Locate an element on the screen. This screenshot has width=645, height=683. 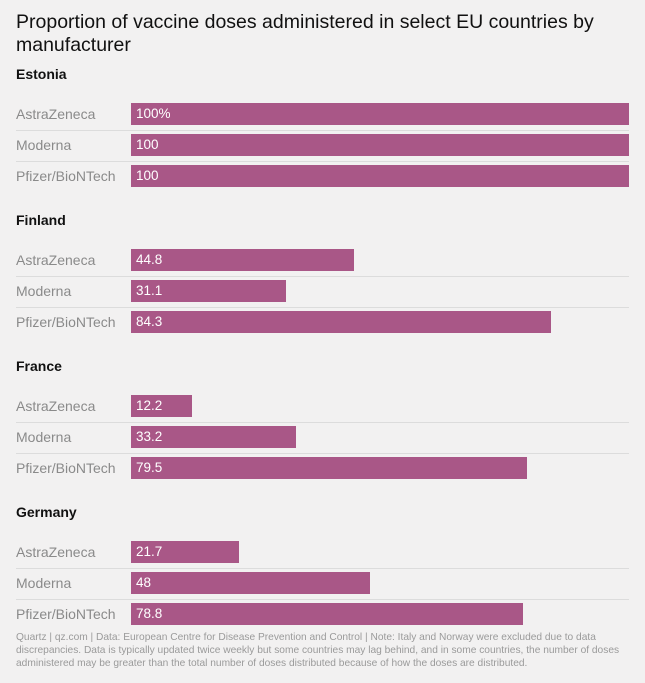
bar-row: Pfizer/BioNTech 78.8 is located at coordinates (322, 614).